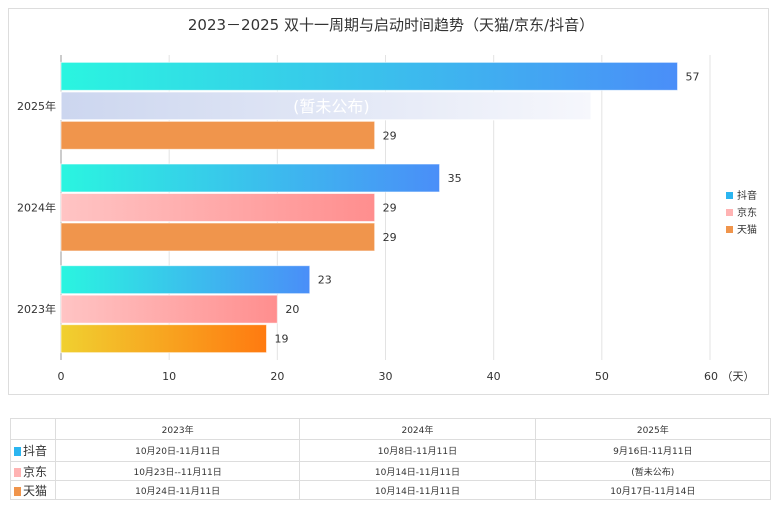  I want to click on table-cell: 10月23日--11月11日, so click(177, 471).